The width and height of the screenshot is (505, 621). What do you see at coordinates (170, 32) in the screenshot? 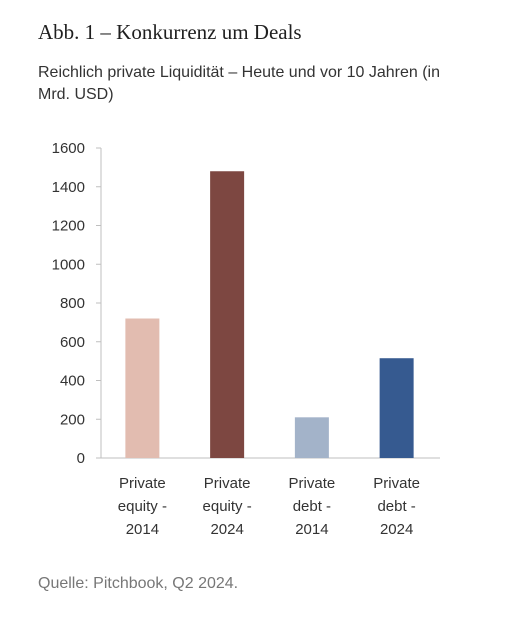
I see `chart-title: Abb. 1 – Konkurrenz um Deals` at bounding box center [170, 32].